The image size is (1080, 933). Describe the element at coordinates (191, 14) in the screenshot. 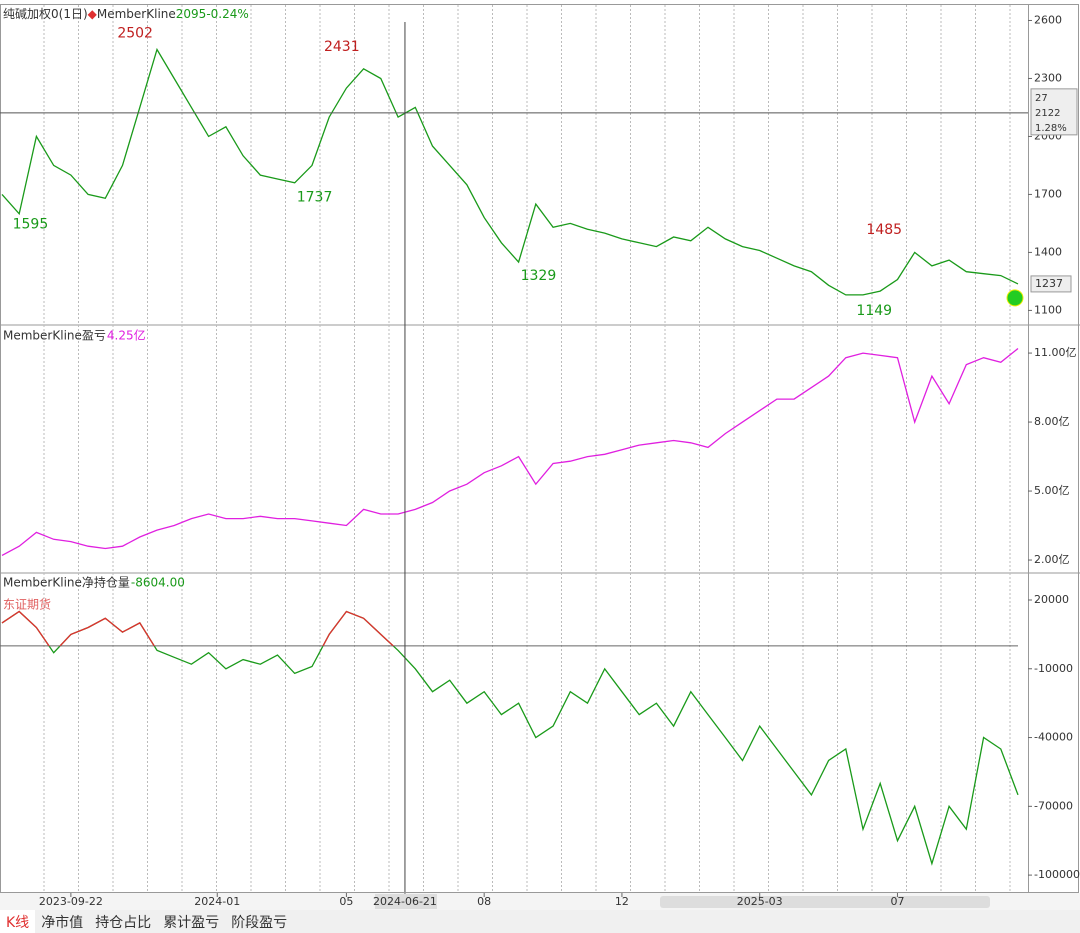

I see `quote: 2095` at that location.